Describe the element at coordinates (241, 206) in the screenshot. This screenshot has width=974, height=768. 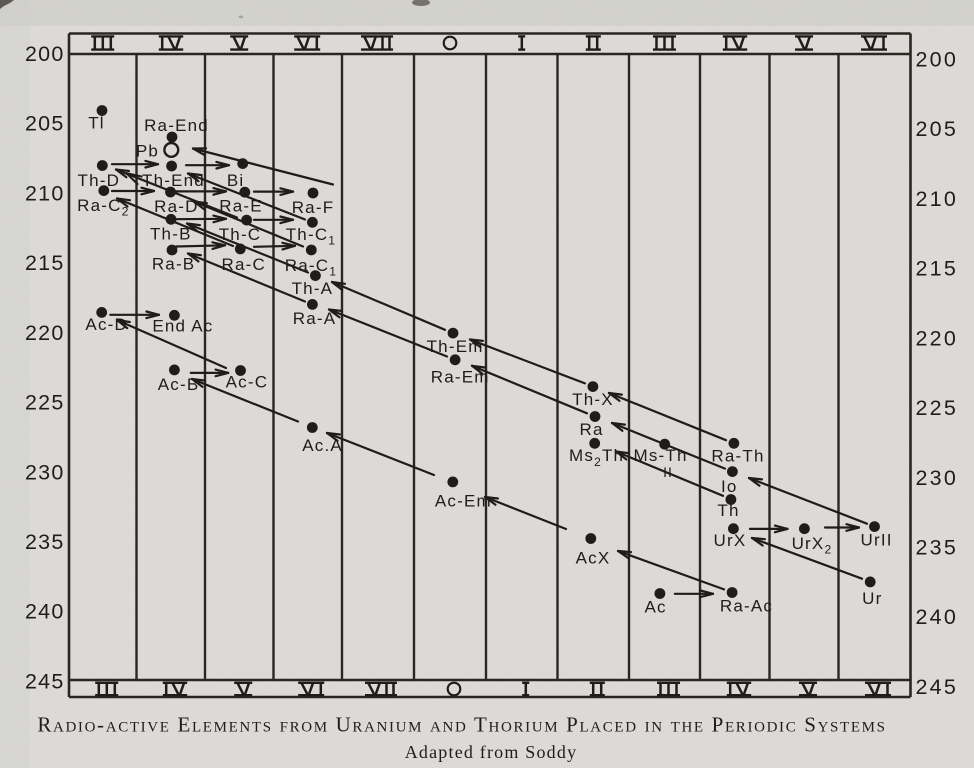
I see `svg-text: Ra-E` at that location.